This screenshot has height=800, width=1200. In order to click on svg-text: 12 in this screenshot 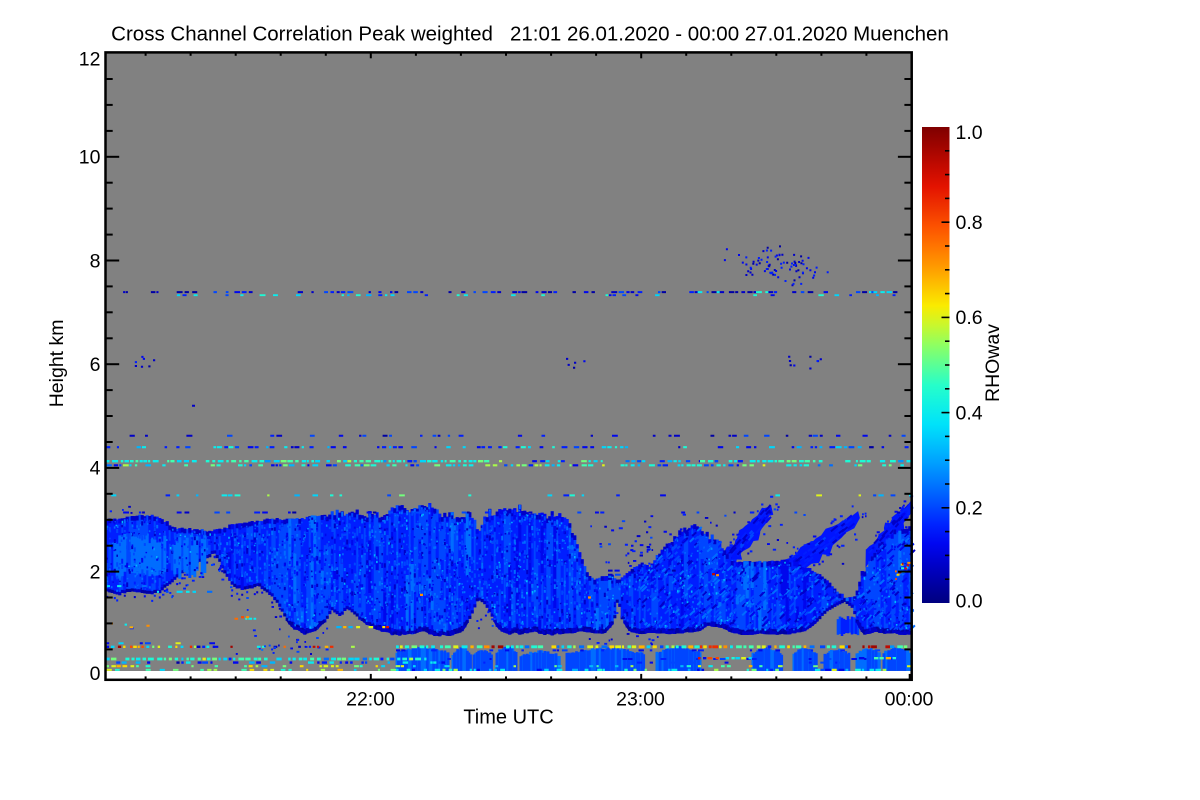, I will do `click(90, 59)`.